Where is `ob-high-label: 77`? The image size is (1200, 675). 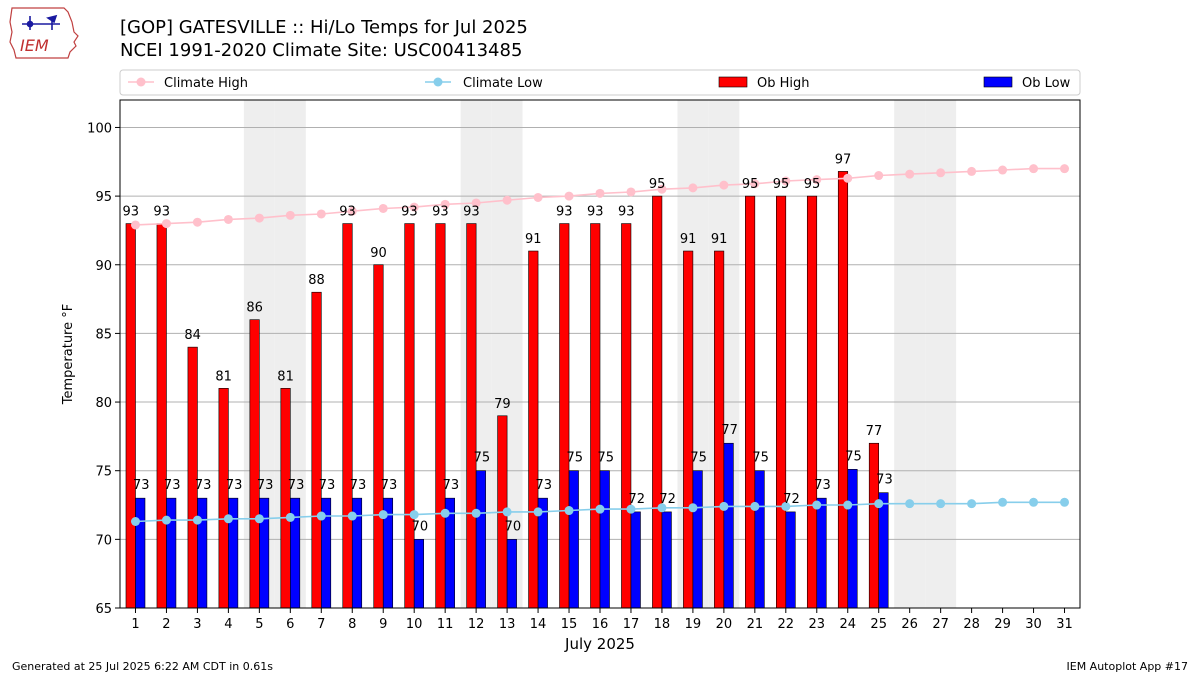
ob-high-label: 77 is located at coordinates (874, 431).